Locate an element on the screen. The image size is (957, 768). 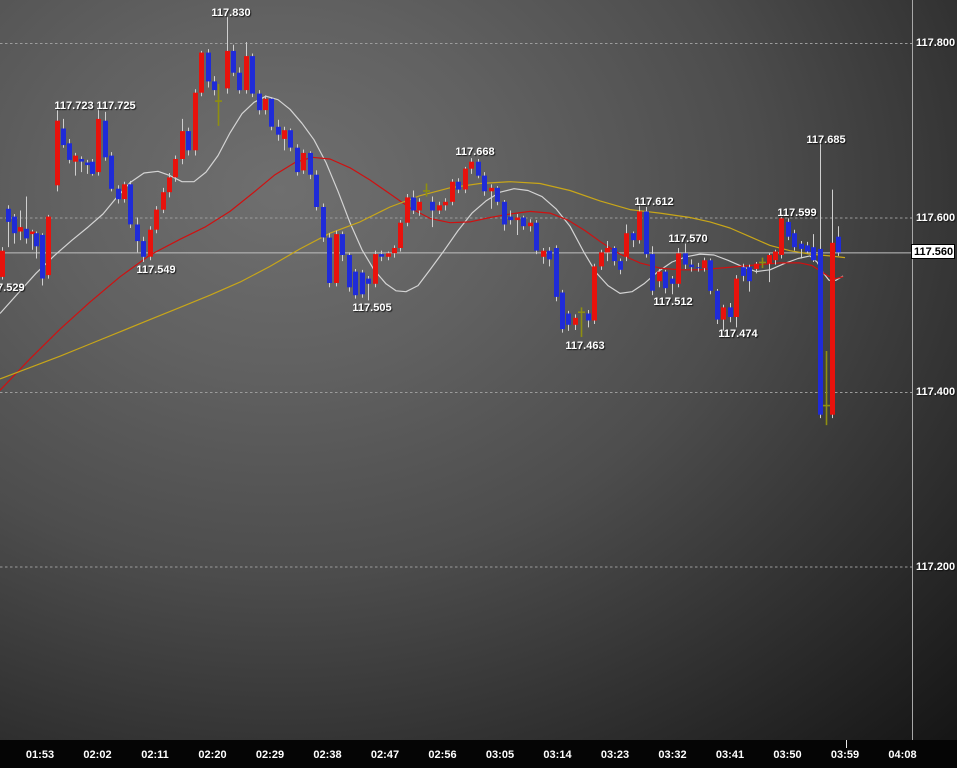
time-label: 03:59 is located at coordinates (845, 755).